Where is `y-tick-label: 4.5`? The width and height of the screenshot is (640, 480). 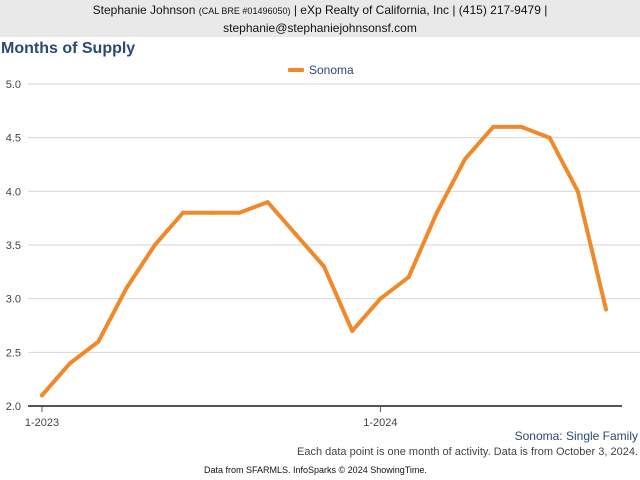 y-tick-label: 4.5 is located at coordinates (13, 139).